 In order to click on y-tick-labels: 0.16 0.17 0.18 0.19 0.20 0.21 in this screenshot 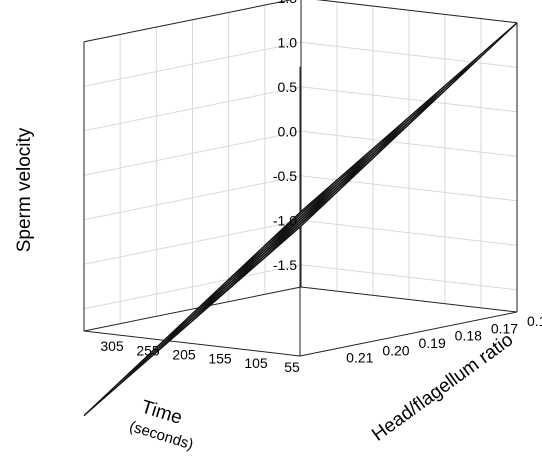, I will do `click(444, 339)`.